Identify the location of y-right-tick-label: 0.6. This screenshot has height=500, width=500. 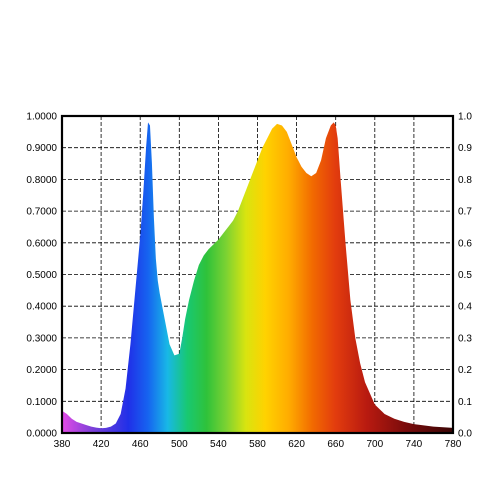
(465, 243).